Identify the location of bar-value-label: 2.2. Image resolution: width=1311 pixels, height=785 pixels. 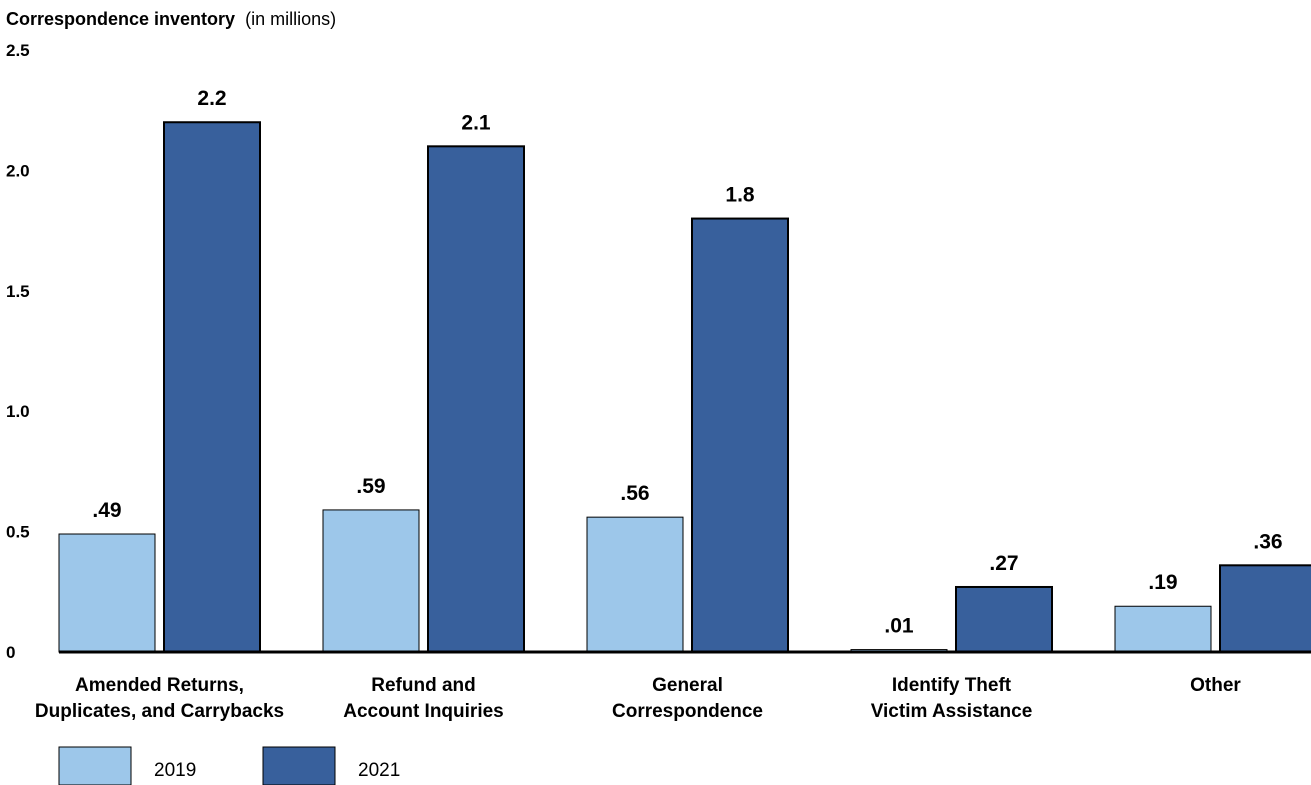
(211, 98).